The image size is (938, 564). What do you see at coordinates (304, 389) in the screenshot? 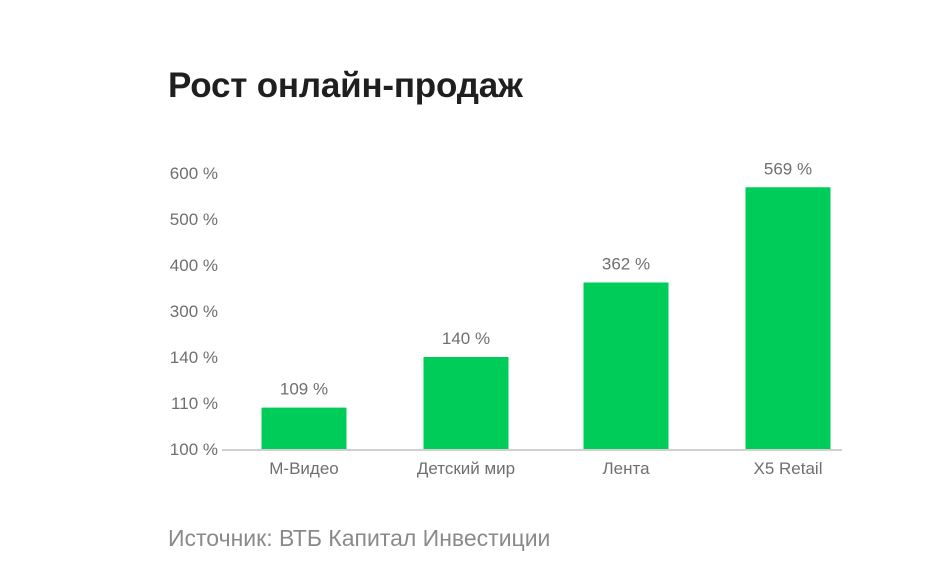
I see `bar-value-label: 109 %` at bounding box center [304, 389].